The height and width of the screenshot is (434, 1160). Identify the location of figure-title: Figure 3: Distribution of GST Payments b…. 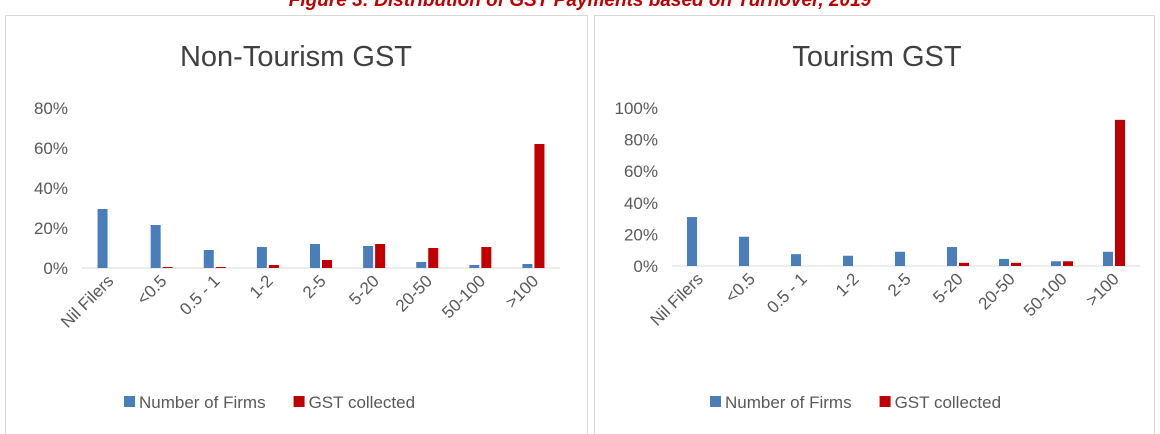
(580, 5).